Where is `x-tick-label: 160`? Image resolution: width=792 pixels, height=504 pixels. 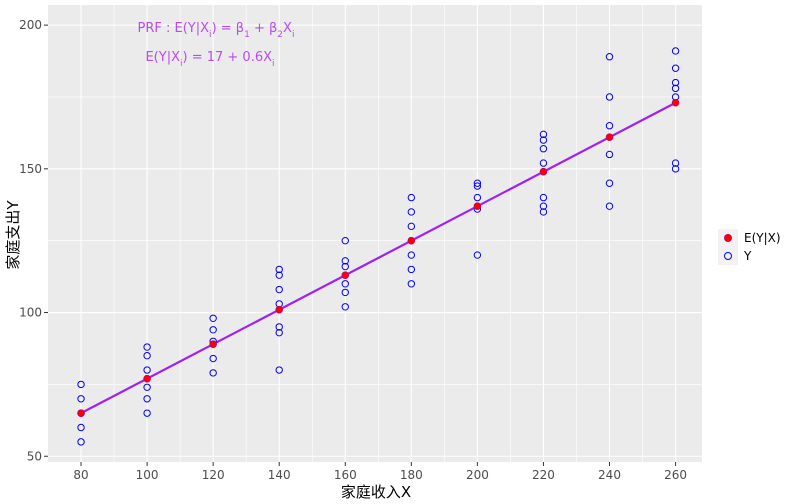
x-tick-label: 160 is located at coordinates (345, 475).